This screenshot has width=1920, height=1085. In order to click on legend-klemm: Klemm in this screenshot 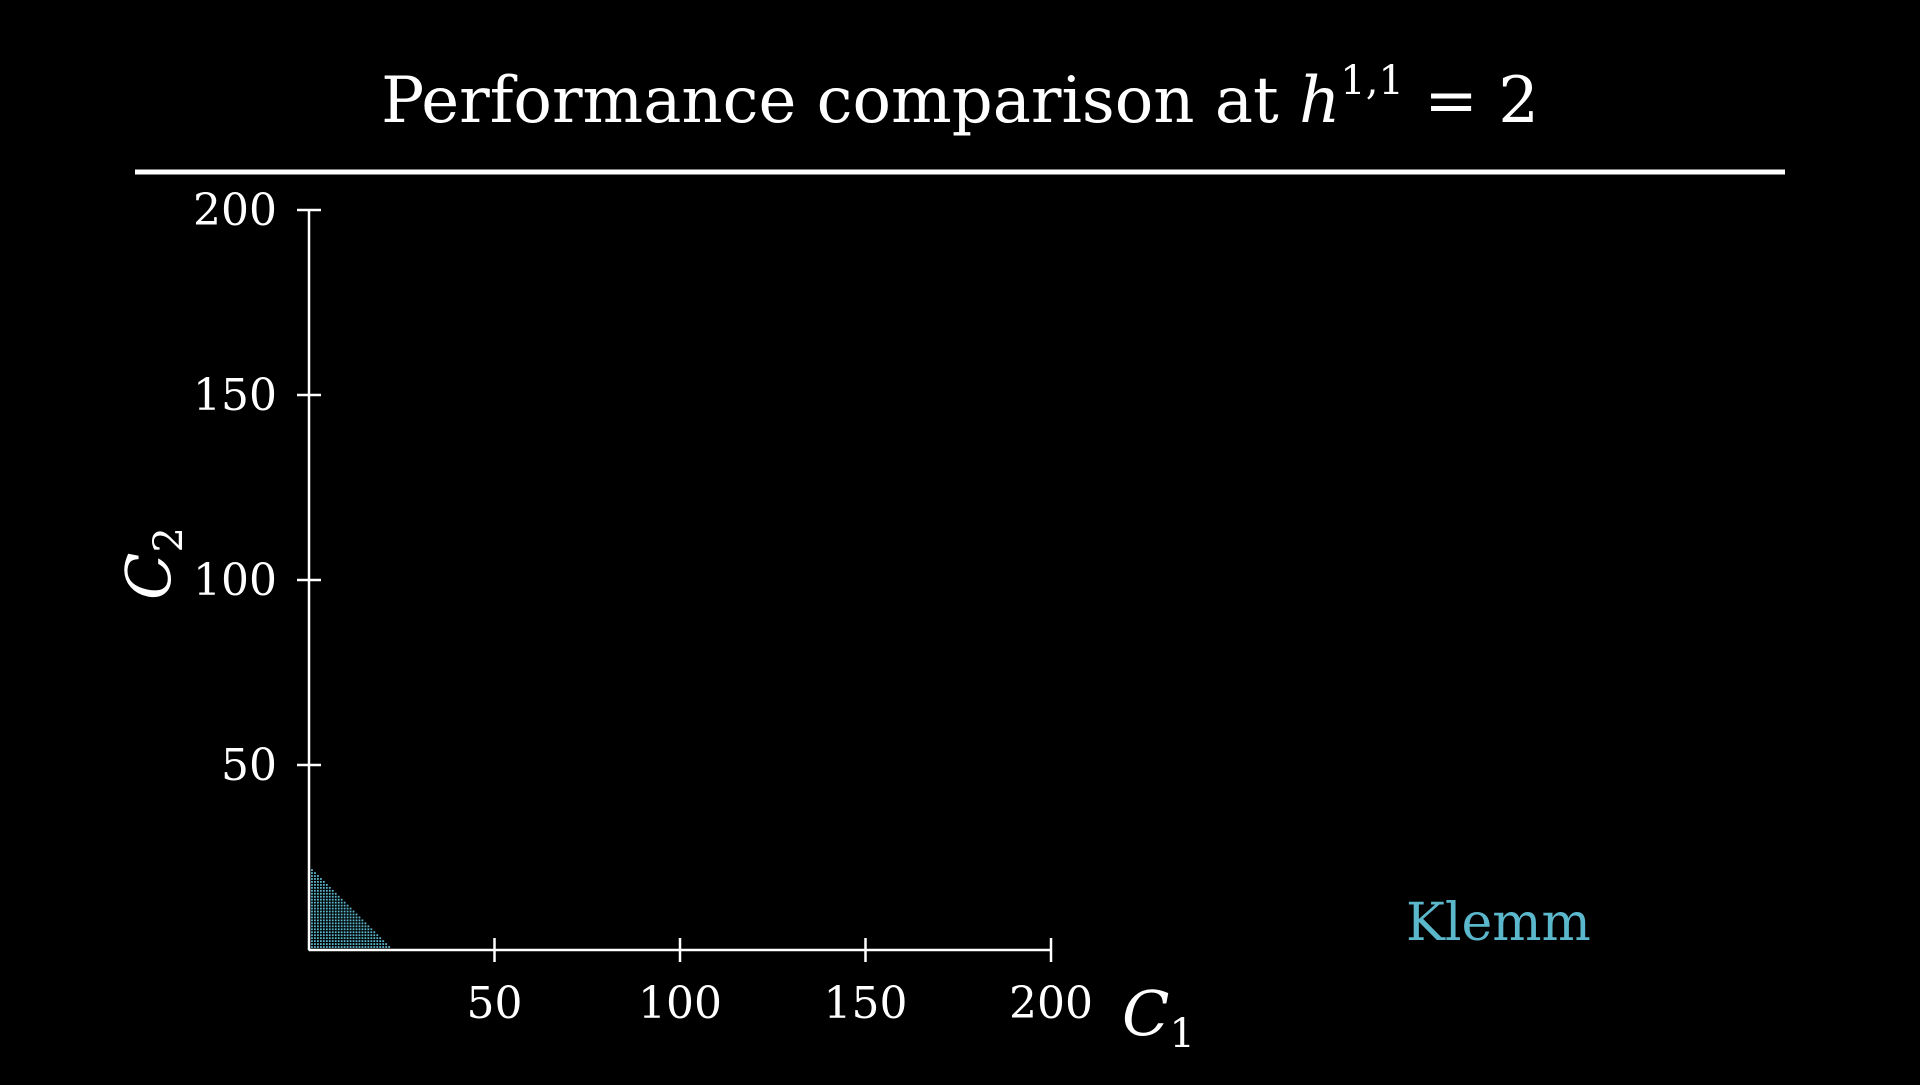, I will do `click(1498, 923)`.